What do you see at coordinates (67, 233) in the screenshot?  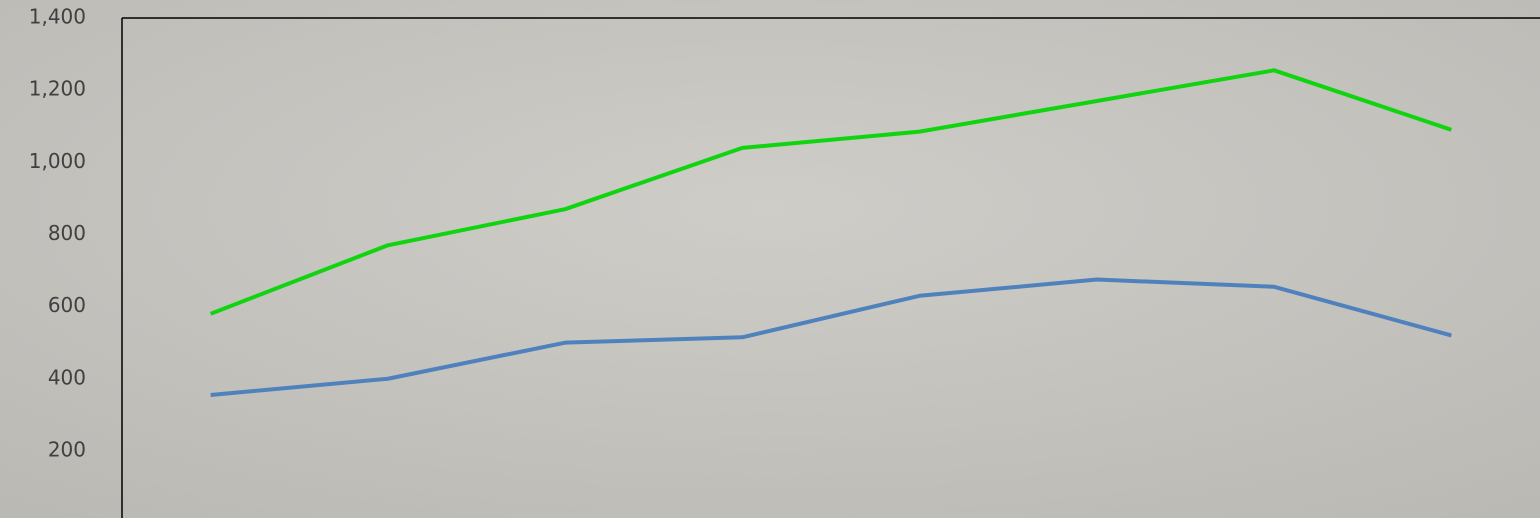 I see `y-tick-label: 800` at bounding box center [67, 233].